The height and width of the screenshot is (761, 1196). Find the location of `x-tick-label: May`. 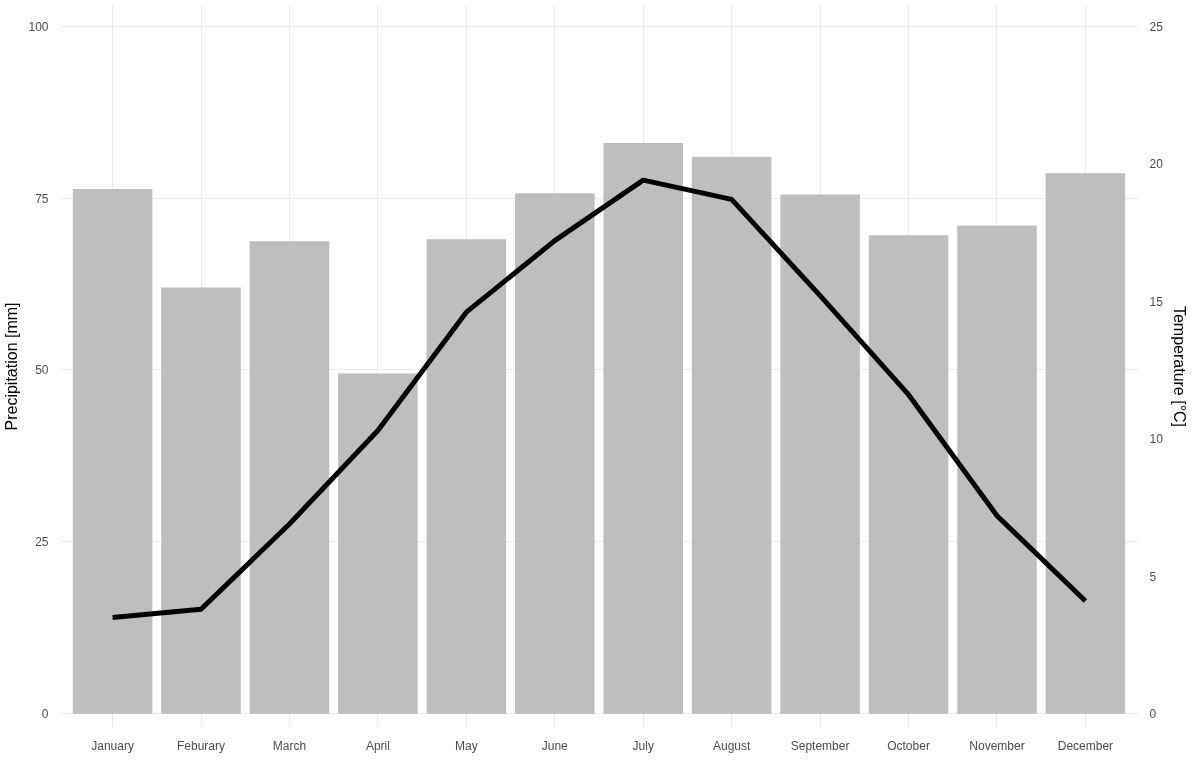

x-tick-label: May is located at coordinates (466, 745).